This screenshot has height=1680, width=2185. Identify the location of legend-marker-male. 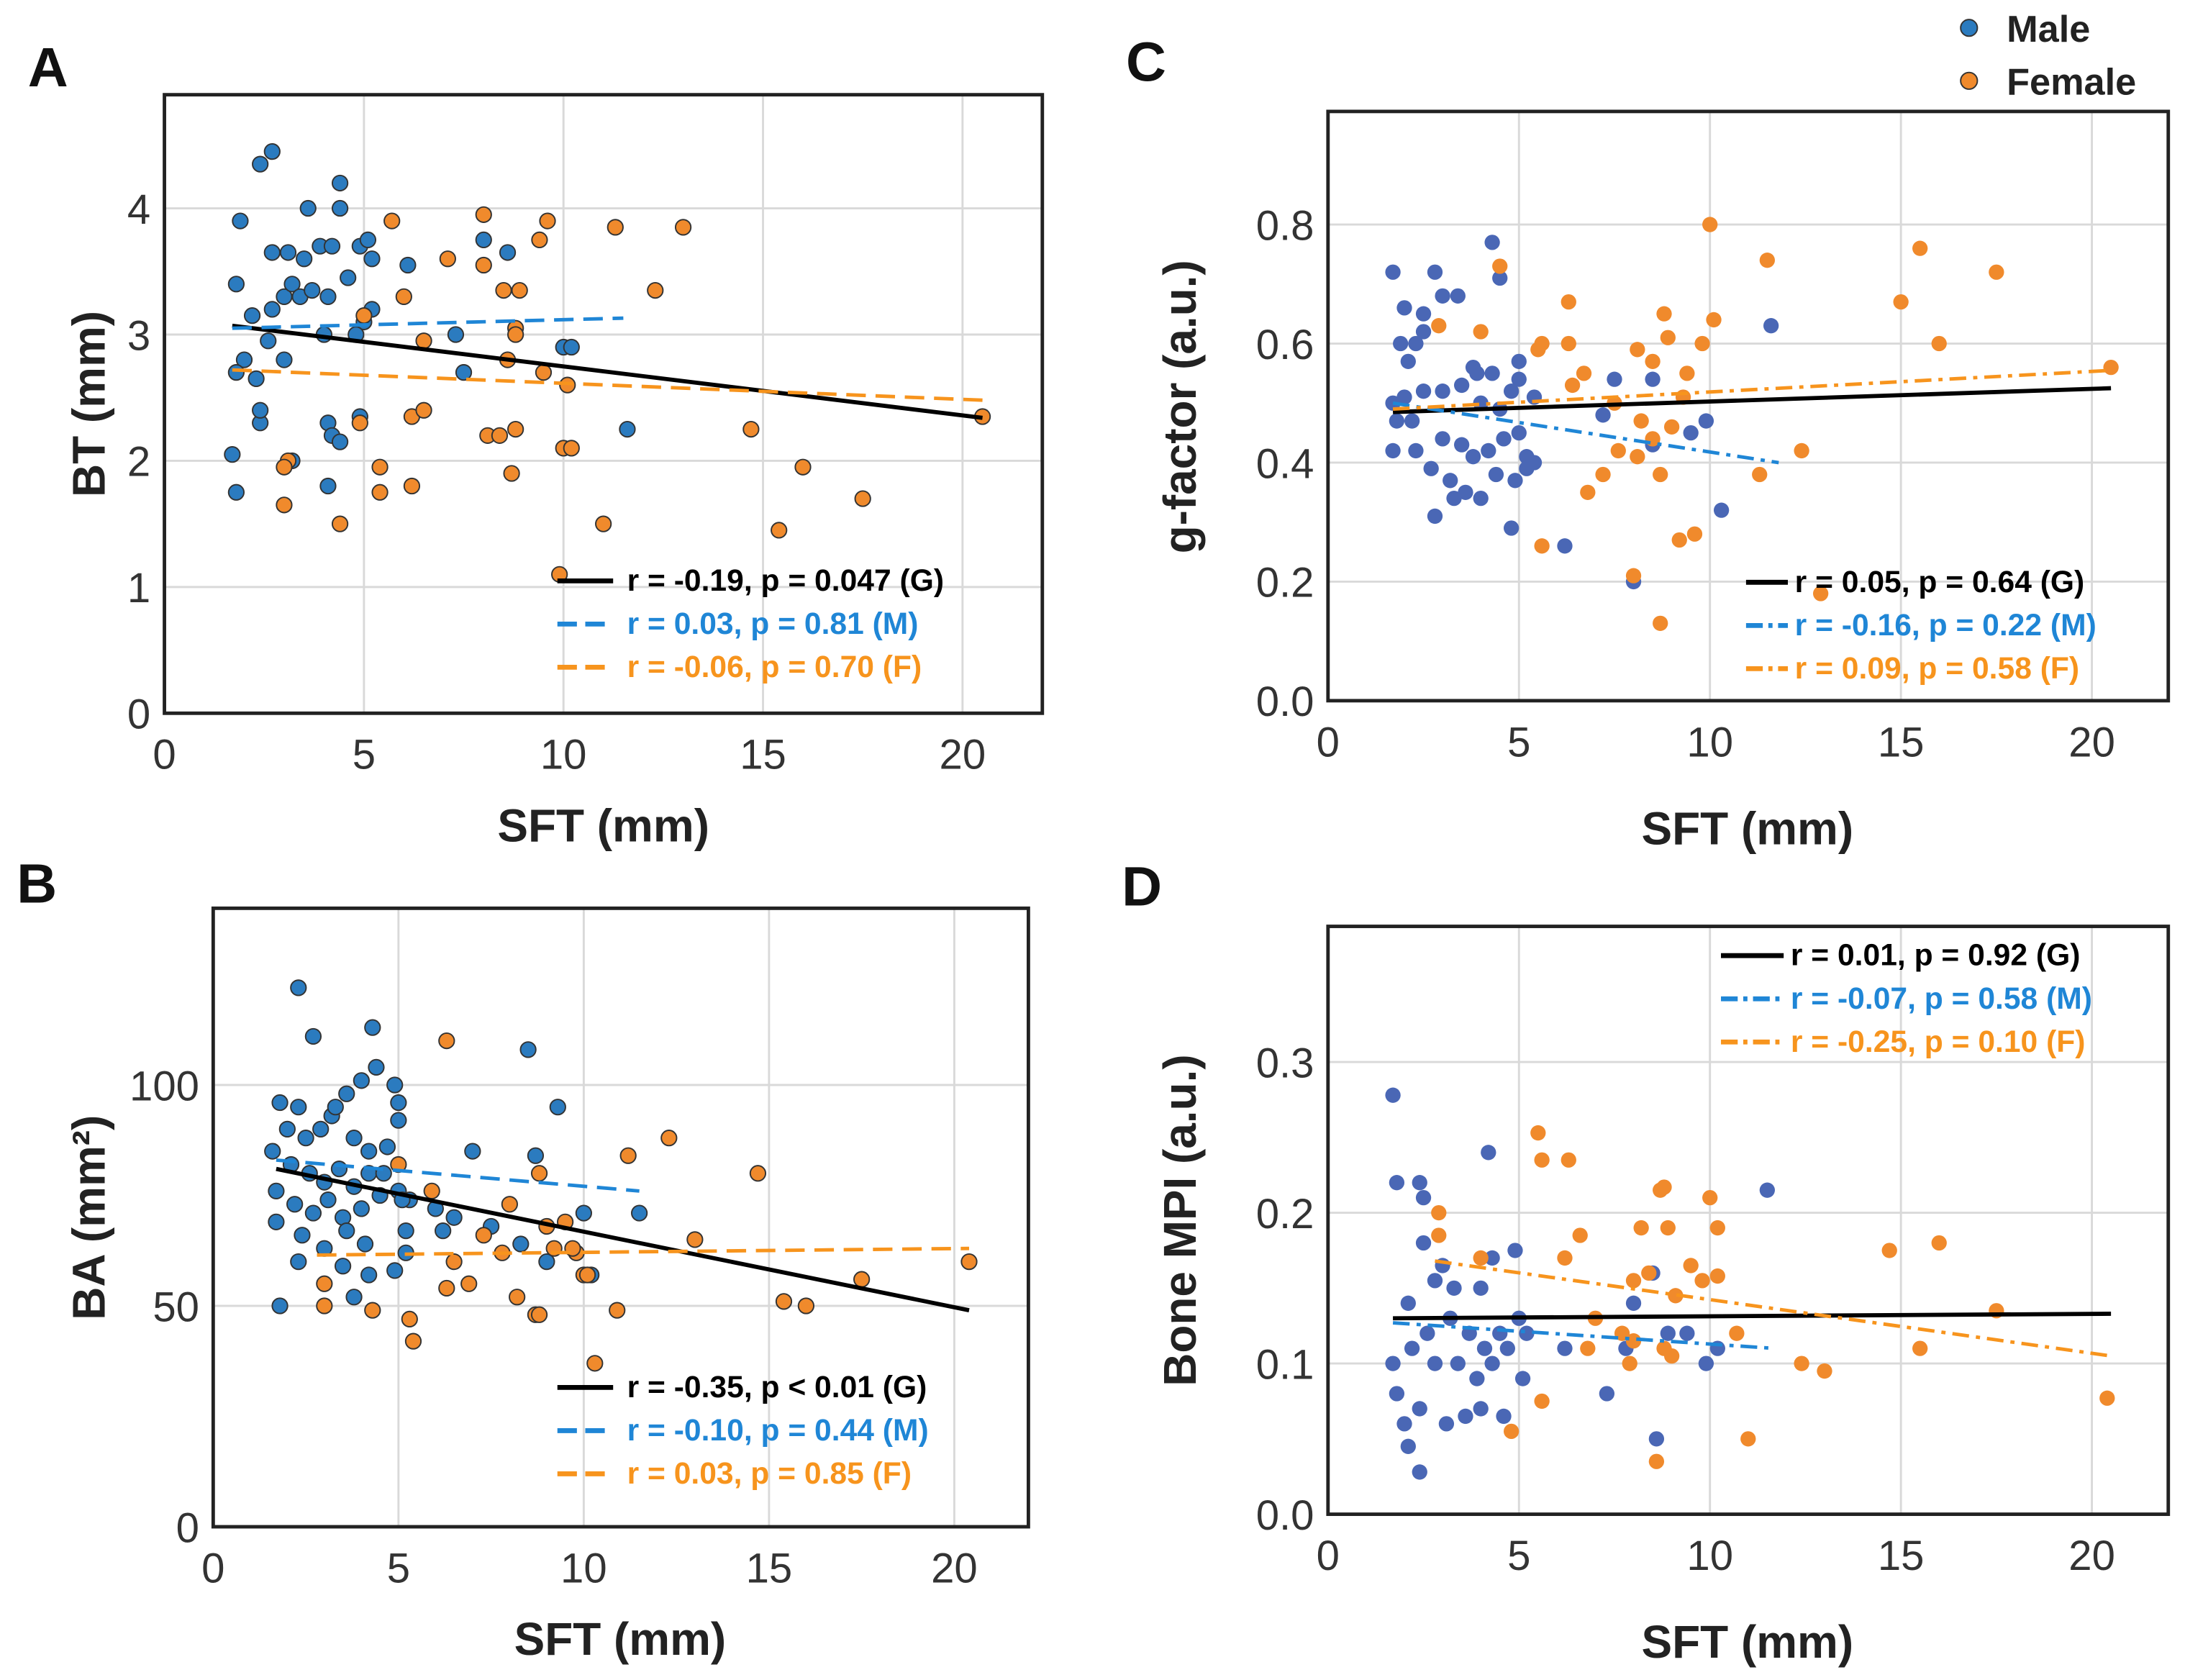
(1969, 28).